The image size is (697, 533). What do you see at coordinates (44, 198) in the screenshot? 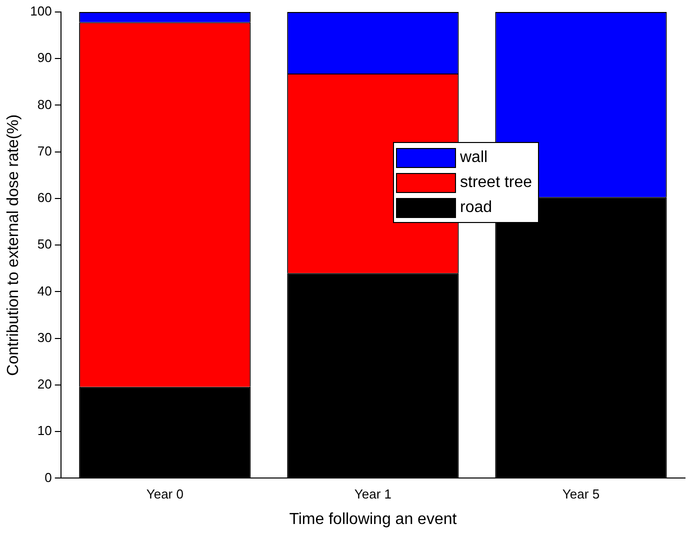
I see `y-tick-label: 60` at bounding box center [44, 198].